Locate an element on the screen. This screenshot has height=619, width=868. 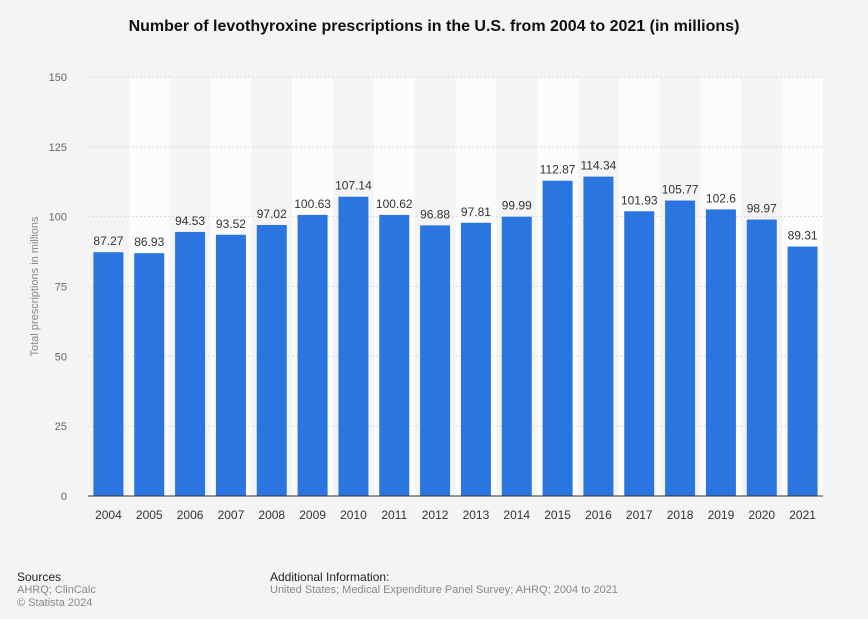
x-tick-label: 2020 is located at coordinates (761, 515).